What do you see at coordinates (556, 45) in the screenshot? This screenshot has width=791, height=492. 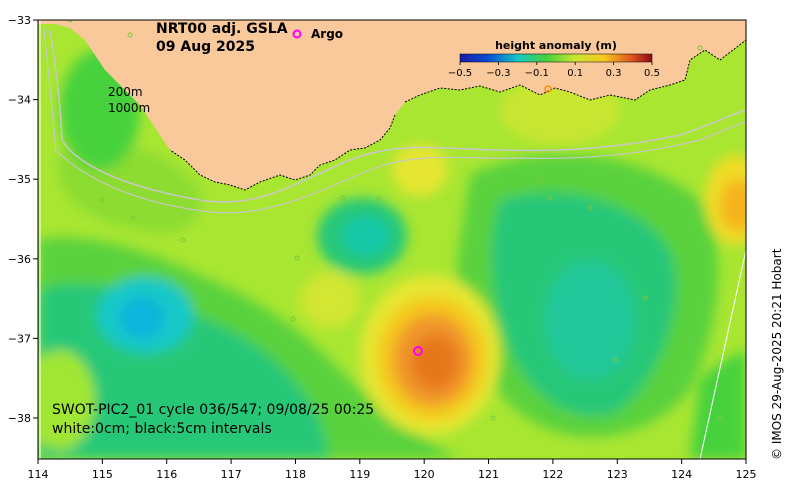 I see `colorbar-title: height anomaly (m)` at bounding box center [556, 45].